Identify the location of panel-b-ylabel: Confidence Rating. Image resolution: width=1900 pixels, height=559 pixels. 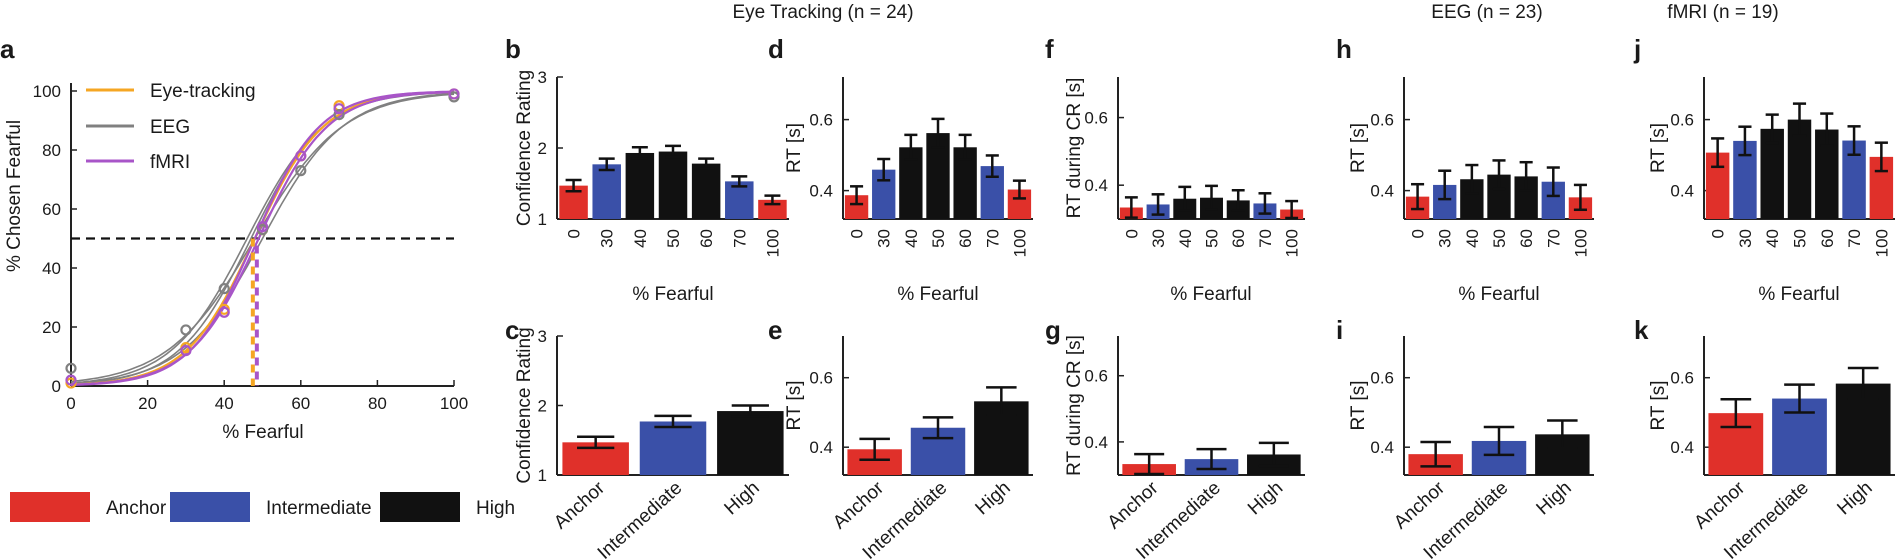
(524, 148).